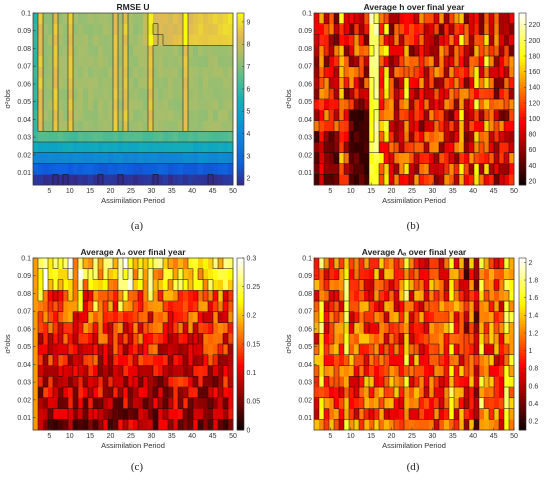 The height and width of the screenshot is (480, 550). What do you see at coordinates (249, 22) in the screenshot?
I see `colorbar-tick-label: 9` at bounding box center [249, 22].